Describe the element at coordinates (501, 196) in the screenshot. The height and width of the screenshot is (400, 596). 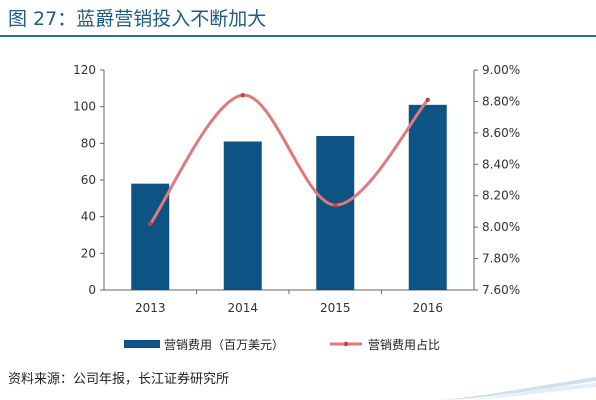
I see `right-tick-label: 8.20%` at that location.